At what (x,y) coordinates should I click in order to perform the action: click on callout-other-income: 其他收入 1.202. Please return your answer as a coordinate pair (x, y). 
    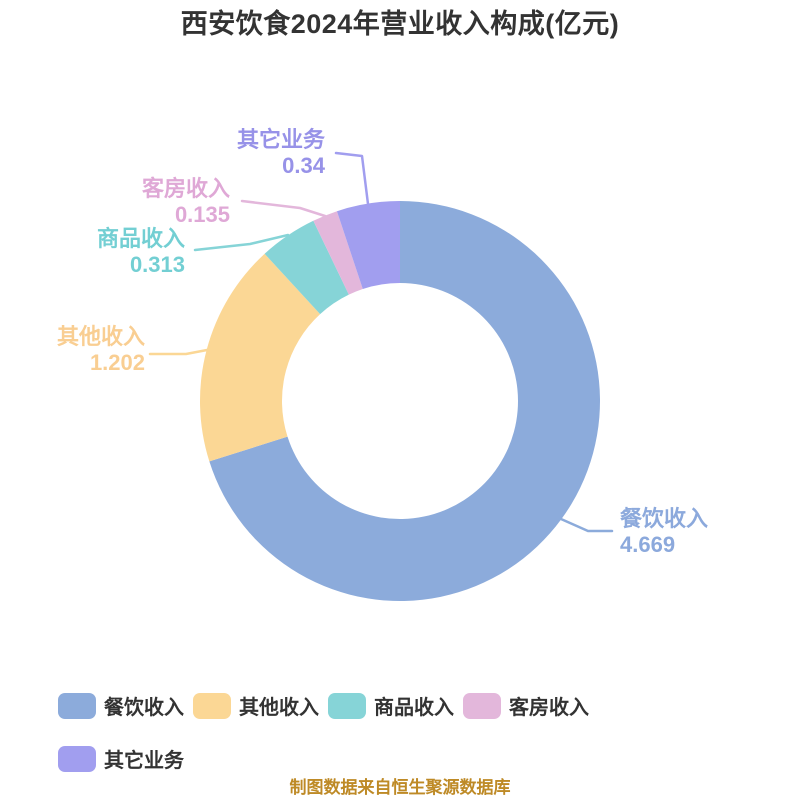
    Looking at the image, I should click on (101, 350).